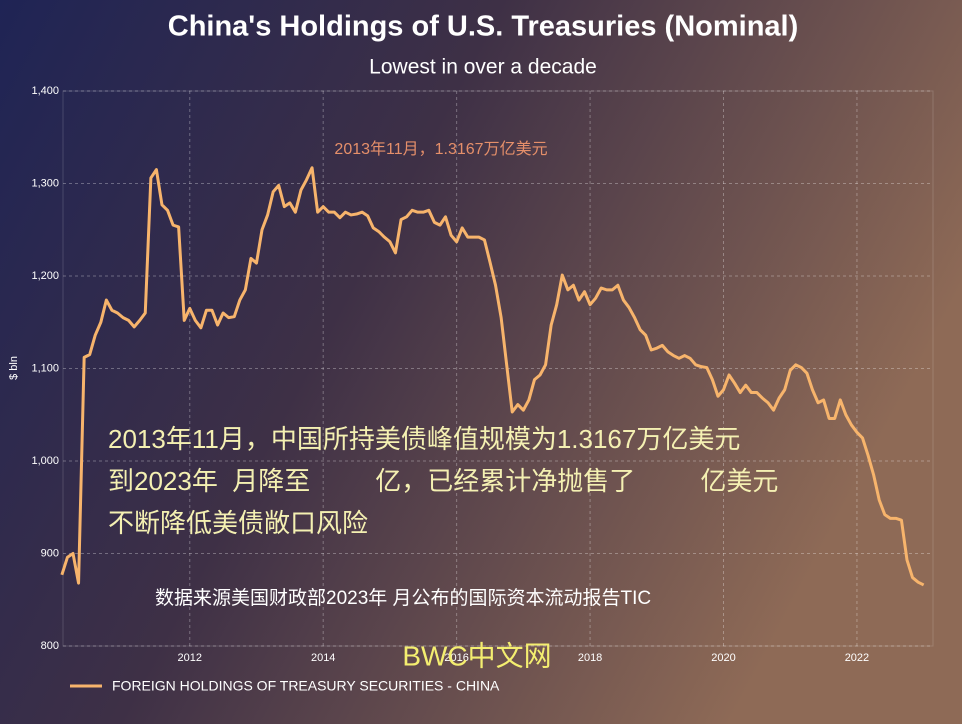 Image resolution: width=962 pixels, height=724 pixels. Describe the element at coordinates (238, 523) in the screenshot. I see `overlay-line: 不断降低美债敞口风险` at that location.